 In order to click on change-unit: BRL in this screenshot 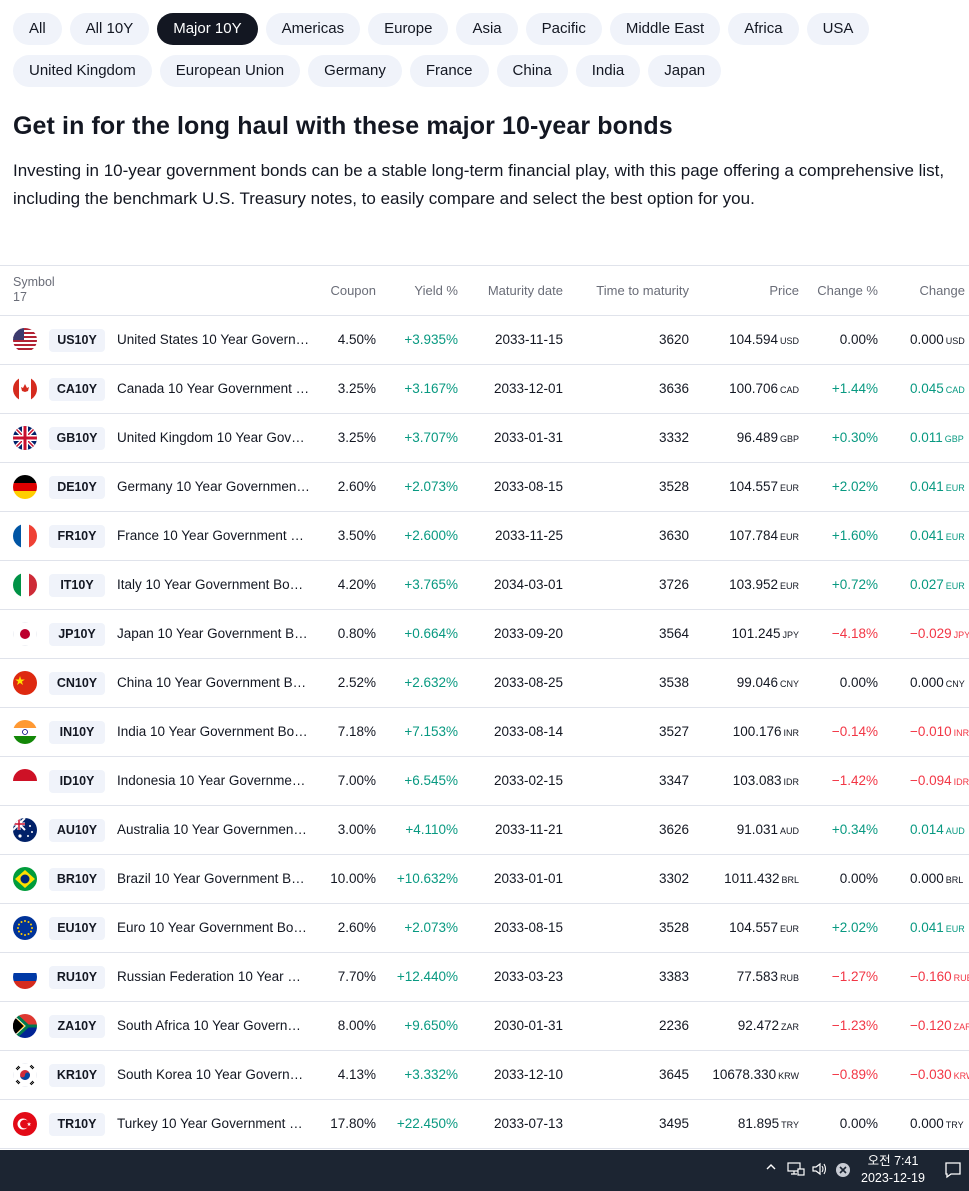, I will do `click(954, 880)`.